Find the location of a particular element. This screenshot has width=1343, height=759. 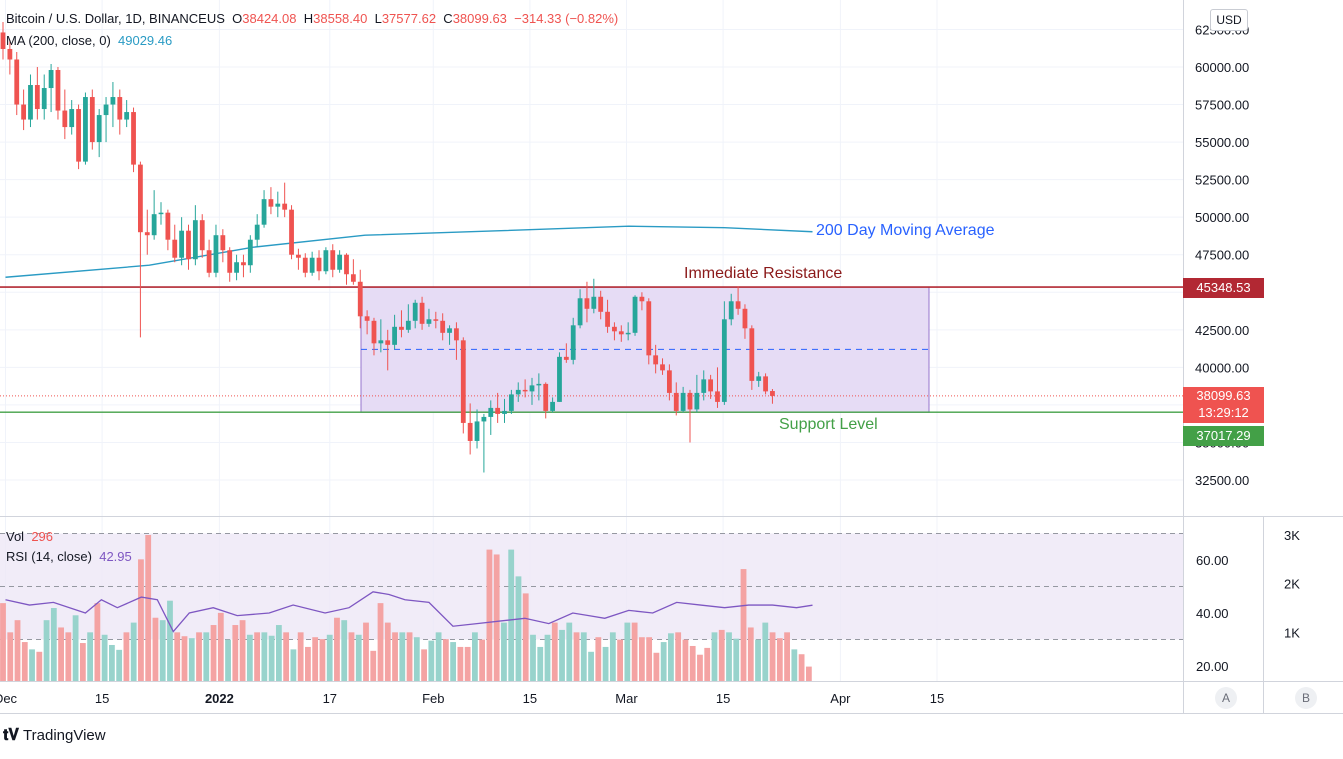

volume-scale-button: B is located at coordinates (1306, 698).